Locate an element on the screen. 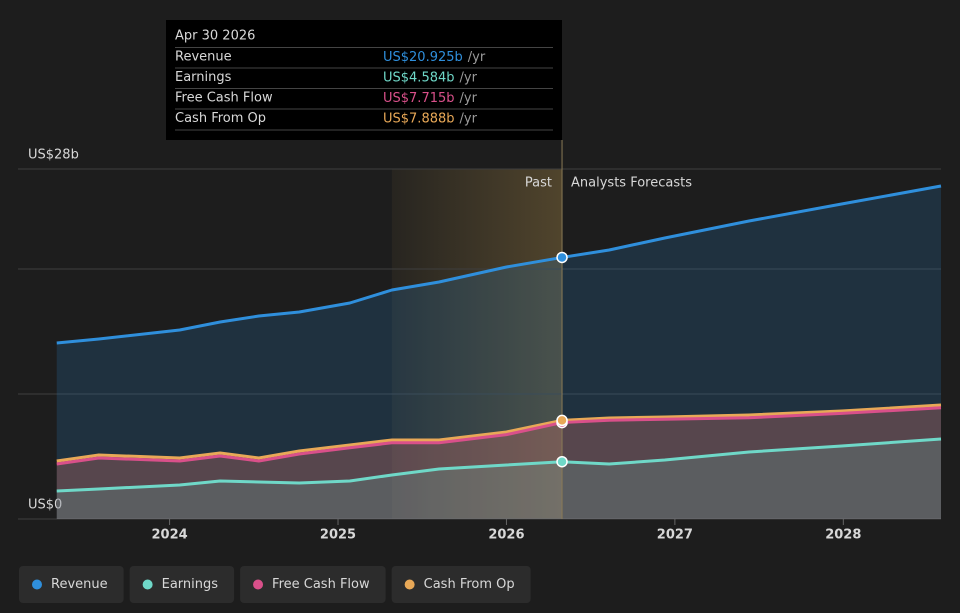 The height and width of the screenshot is (613, 960). area is located at coordinates (498, 479).